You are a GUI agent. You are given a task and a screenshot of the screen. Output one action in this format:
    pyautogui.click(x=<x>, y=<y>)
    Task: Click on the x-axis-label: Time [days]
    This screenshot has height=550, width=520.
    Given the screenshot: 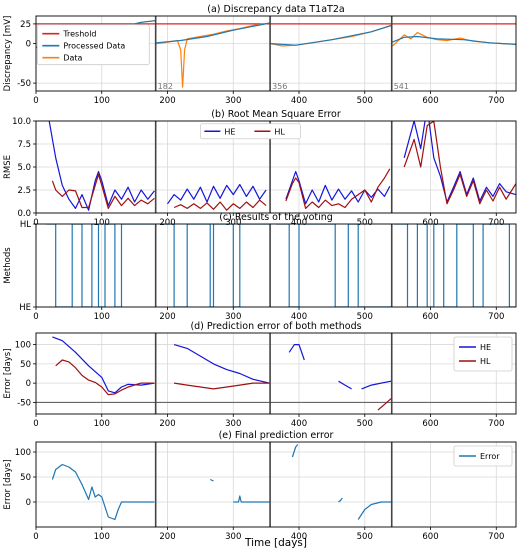 What is the action you would take?
    pyautogui.click(x=275, y=543)
    